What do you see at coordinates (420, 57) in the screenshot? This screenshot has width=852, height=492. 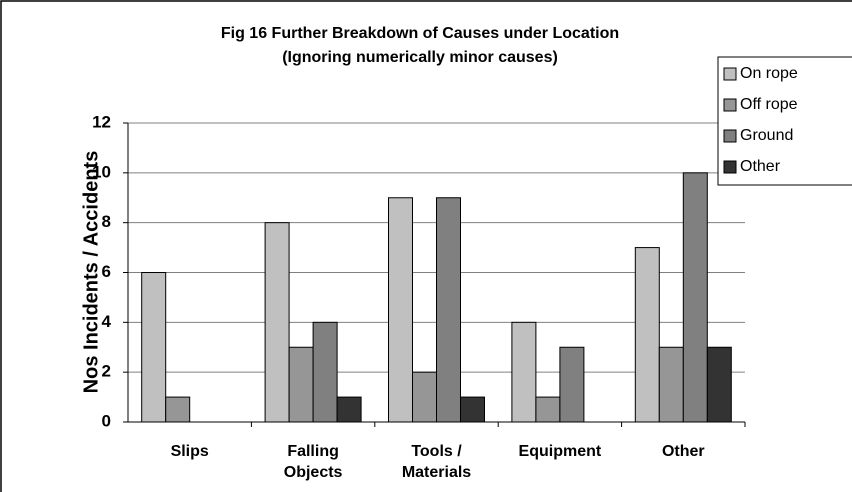 I see `chart-subtitle: (Ignoring numerically minor causes)` at bounding box center [420, 57].